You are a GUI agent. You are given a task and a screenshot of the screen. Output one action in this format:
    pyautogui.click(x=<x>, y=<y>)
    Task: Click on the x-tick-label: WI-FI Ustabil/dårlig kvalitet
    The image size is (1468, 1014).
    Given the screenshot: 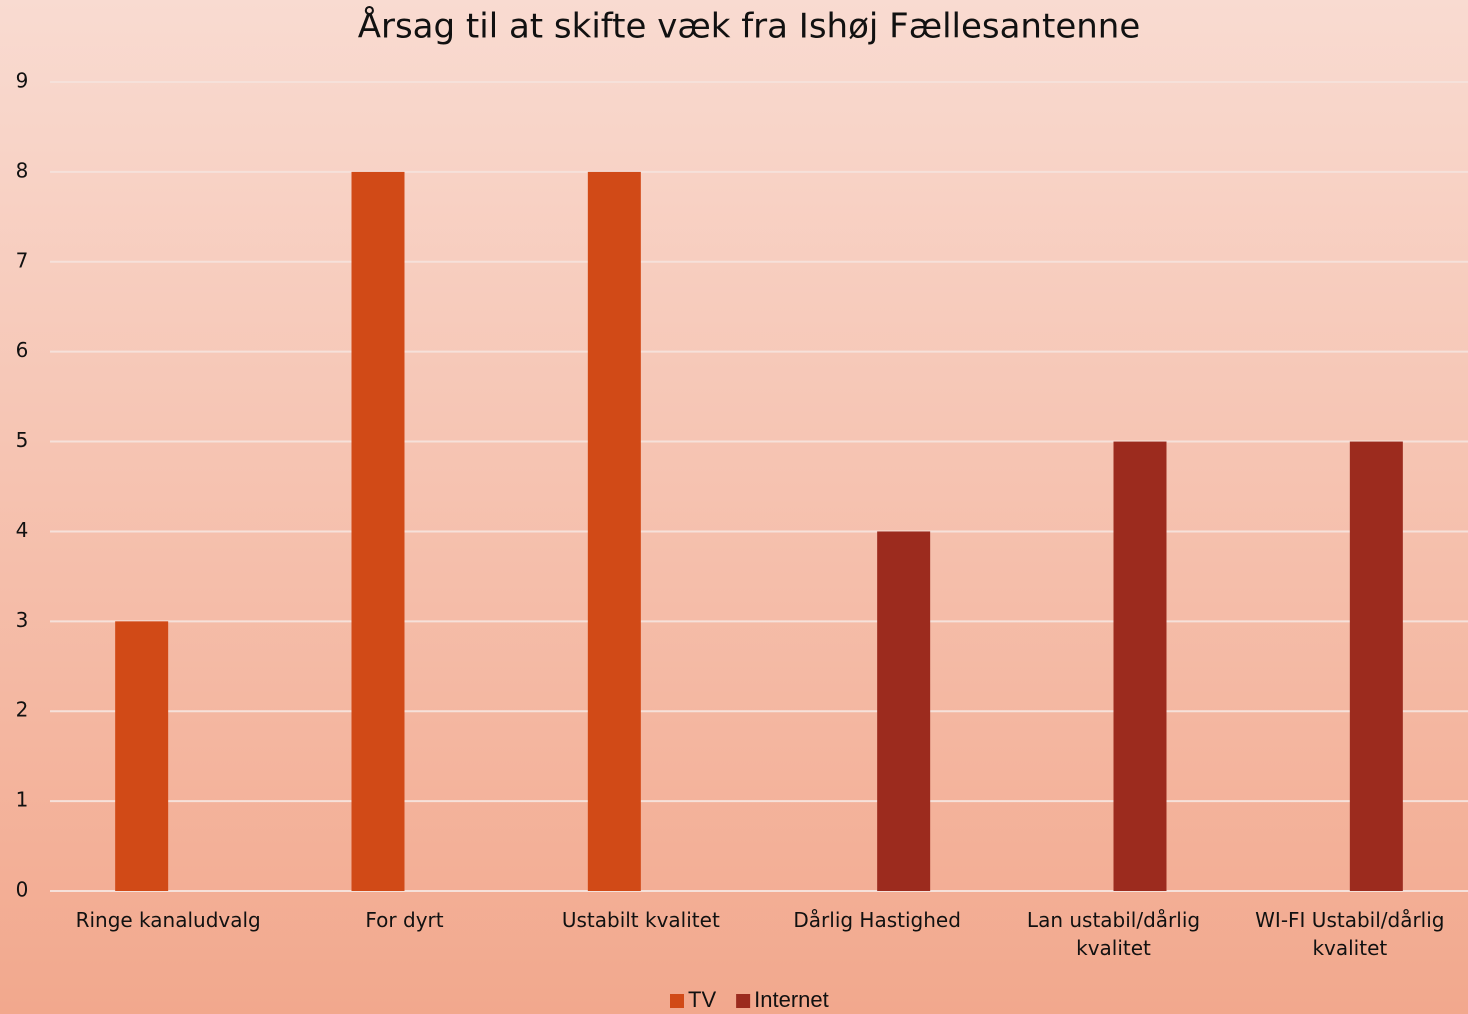 What is the action you would take?
    pyautogui.click(x=1349, y=934)
    